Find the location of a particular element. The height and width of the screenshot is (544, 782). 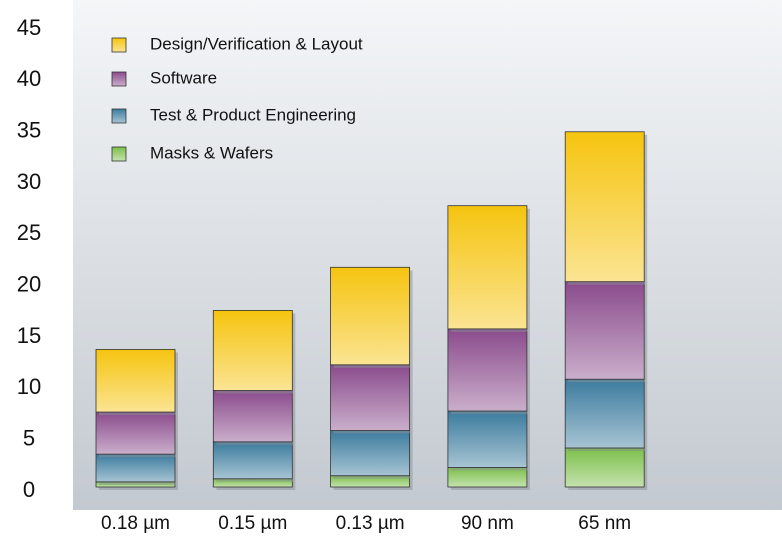

y-tick-label: 10 is located at coordinates (29, 386).